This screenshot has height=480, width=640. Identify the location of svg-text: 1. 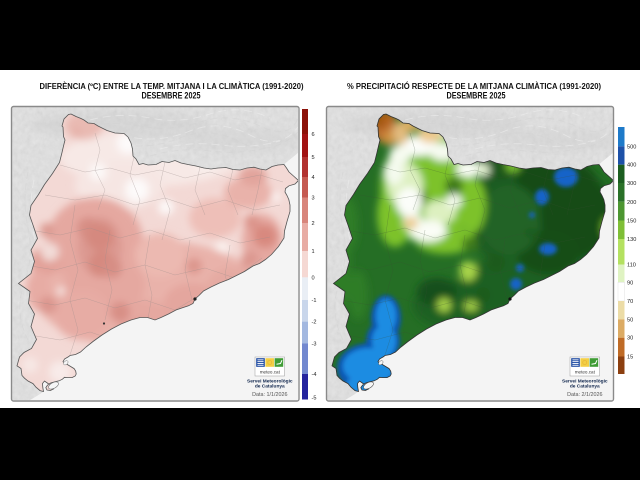
(313, 252).